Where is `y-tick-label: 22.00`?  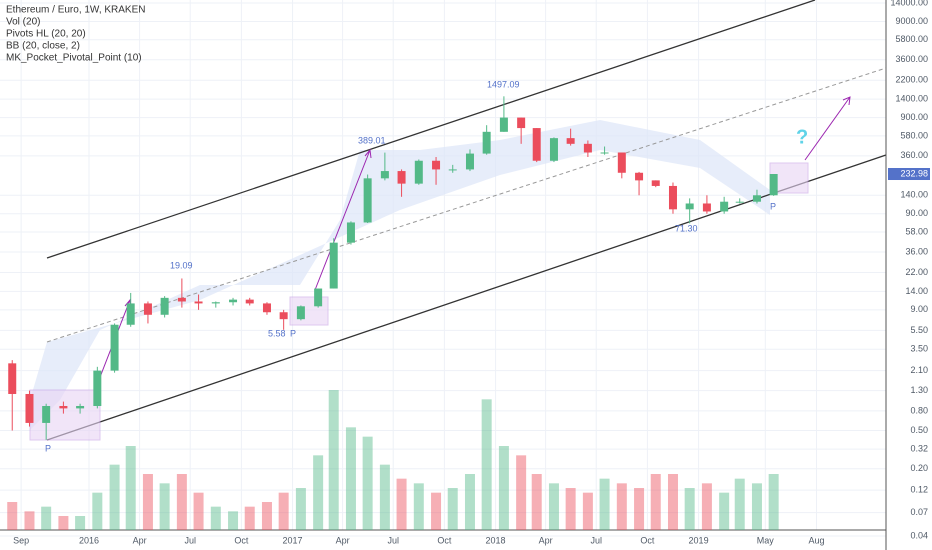 y-tick-label: 22.00 is located at coordinates (916, 272).